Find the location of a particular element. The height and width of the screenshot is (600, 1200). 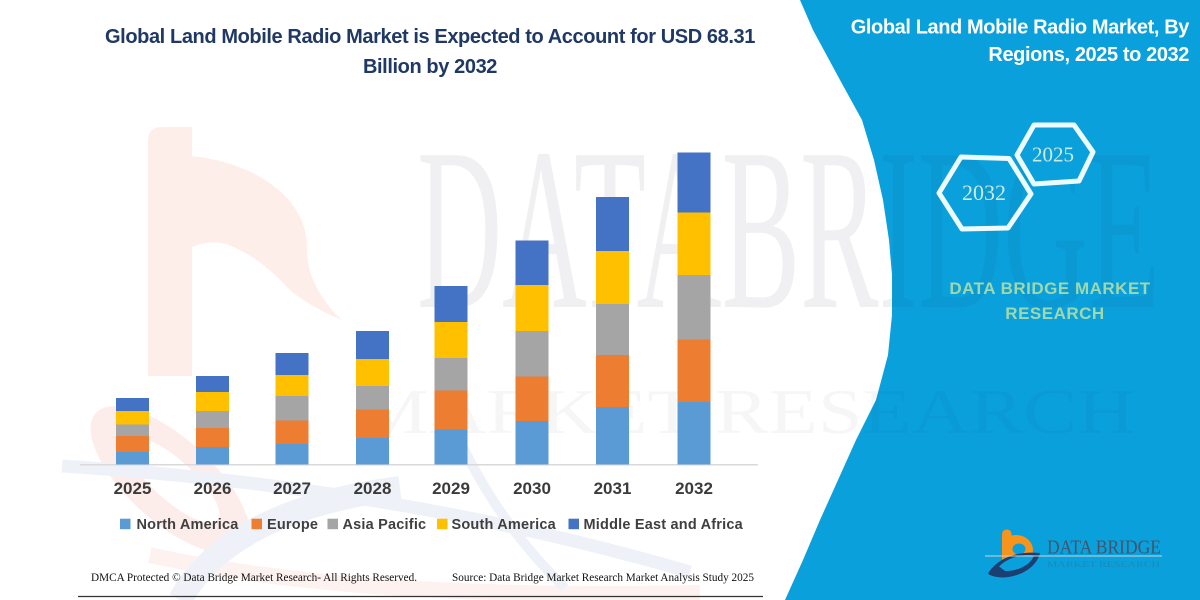

svg-text: DATA BRIDGE is located at coordinates (1104, 548).